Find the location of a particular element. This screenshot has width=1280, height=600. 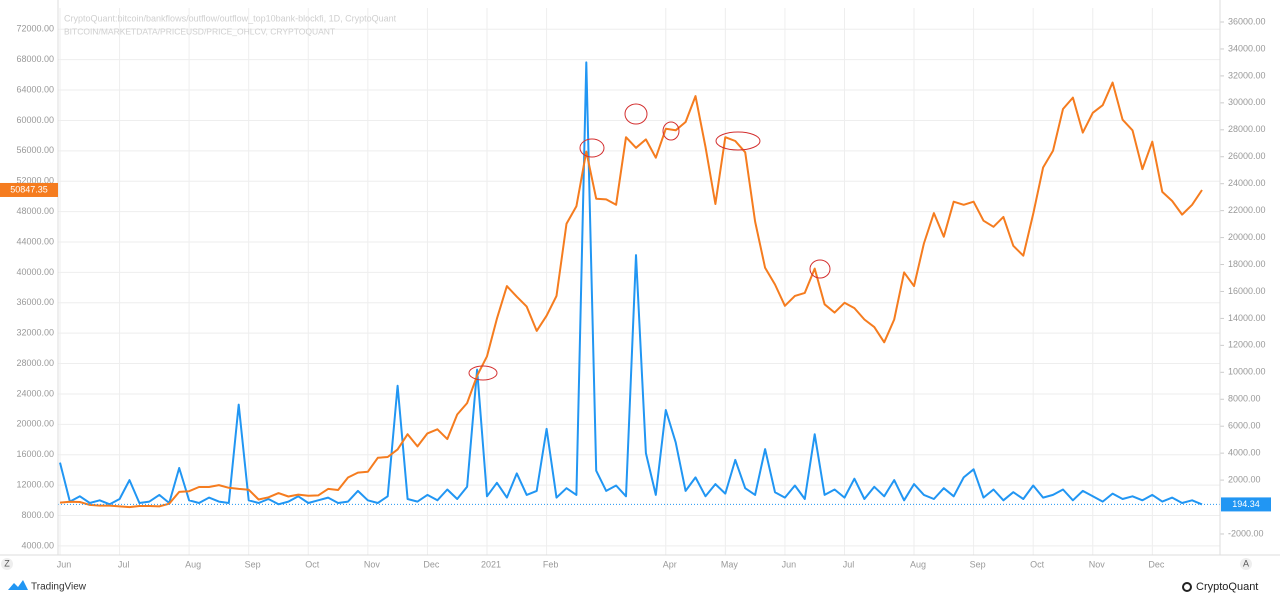

watermark: CryptoQuant is located at coordinates (1227, 587).